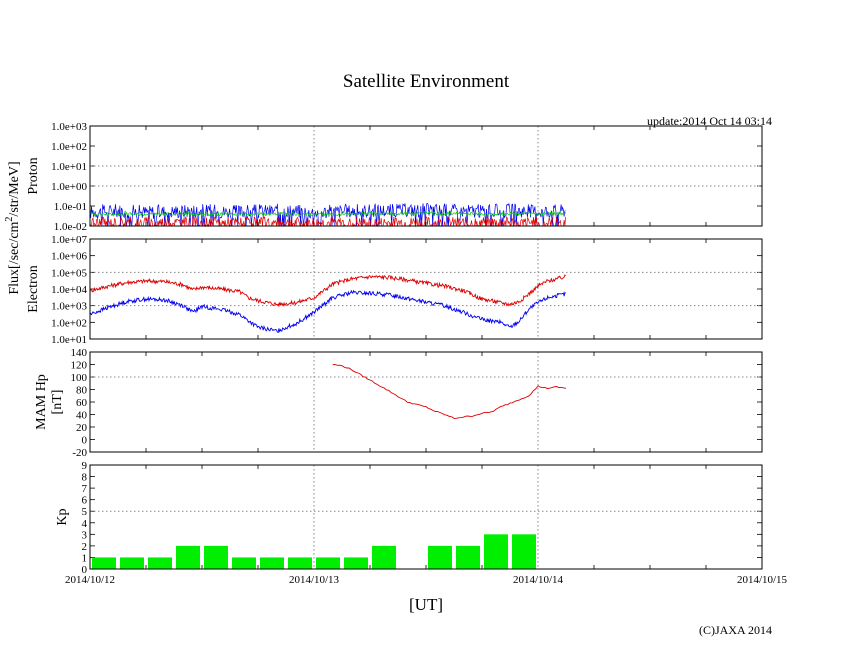 Image resolution: width=846 pixels, height=655 pixels. I want to click on y-axis-label: Kp, so click(62, 516).